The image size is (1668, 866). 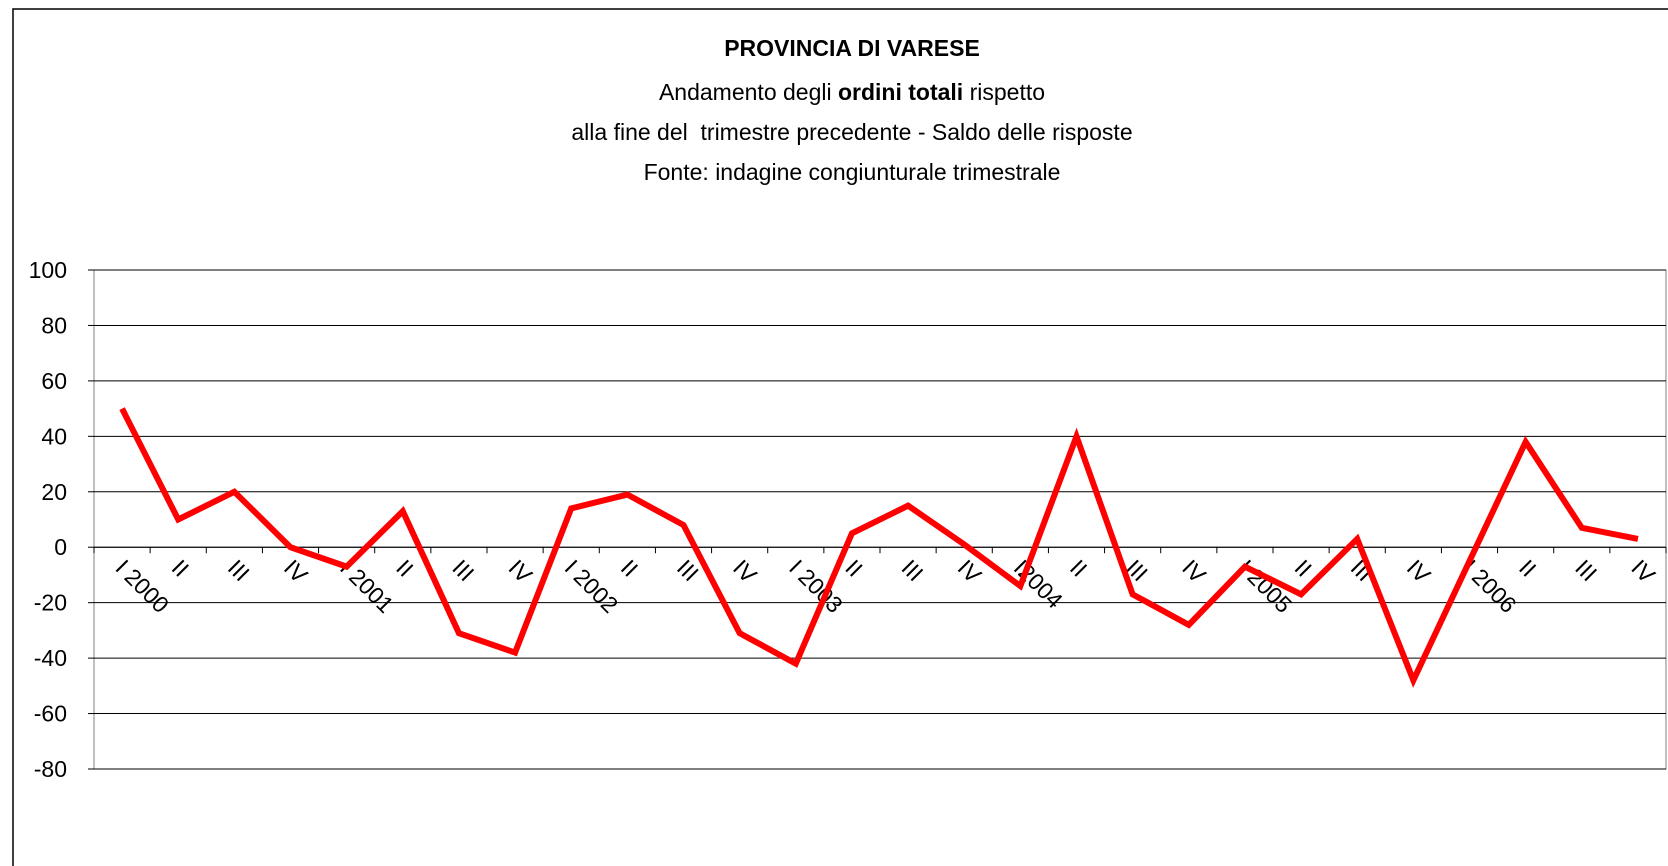 What do you see at coordinates (592, 586) in the screenshot?
I see `x-tick-label: I 2002` at bounding box center [592, 586].